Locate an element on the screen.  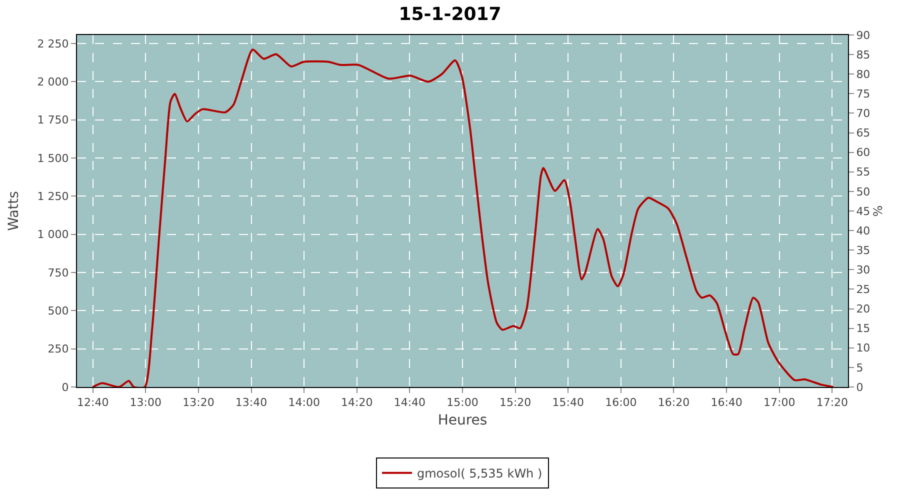
y2-tick-label: 45 is located at coordinates (863, 211).